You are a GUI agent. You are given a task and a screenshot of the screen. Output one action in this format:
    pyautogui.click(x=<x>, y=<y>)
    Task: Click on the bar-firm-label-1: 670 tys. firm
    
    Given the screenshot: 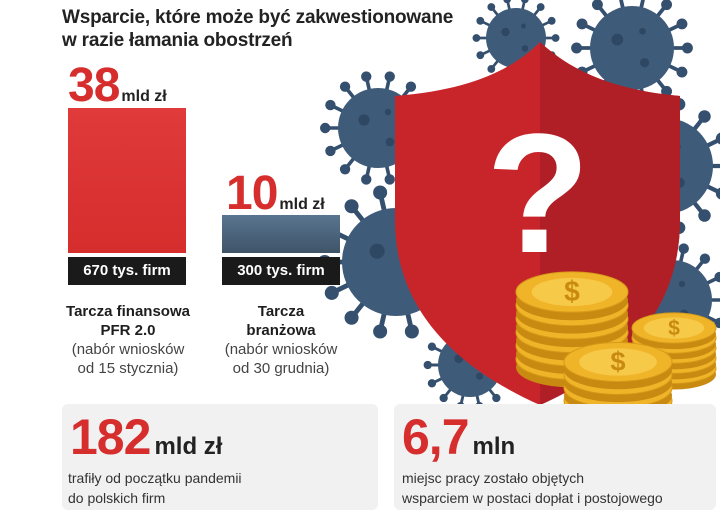 What is the action you would take?
    pyautogui.click(x=127, y=271)
    